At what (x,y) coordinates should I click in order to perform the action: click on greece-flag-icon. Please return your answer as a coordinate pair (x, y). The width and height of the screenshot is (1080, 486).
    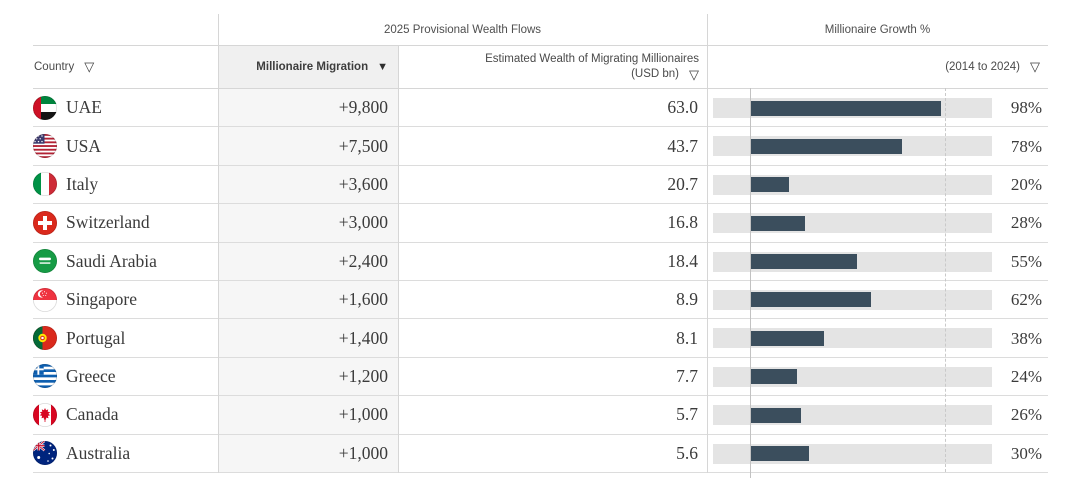
    Looking at the image, I should click on (45, 376).